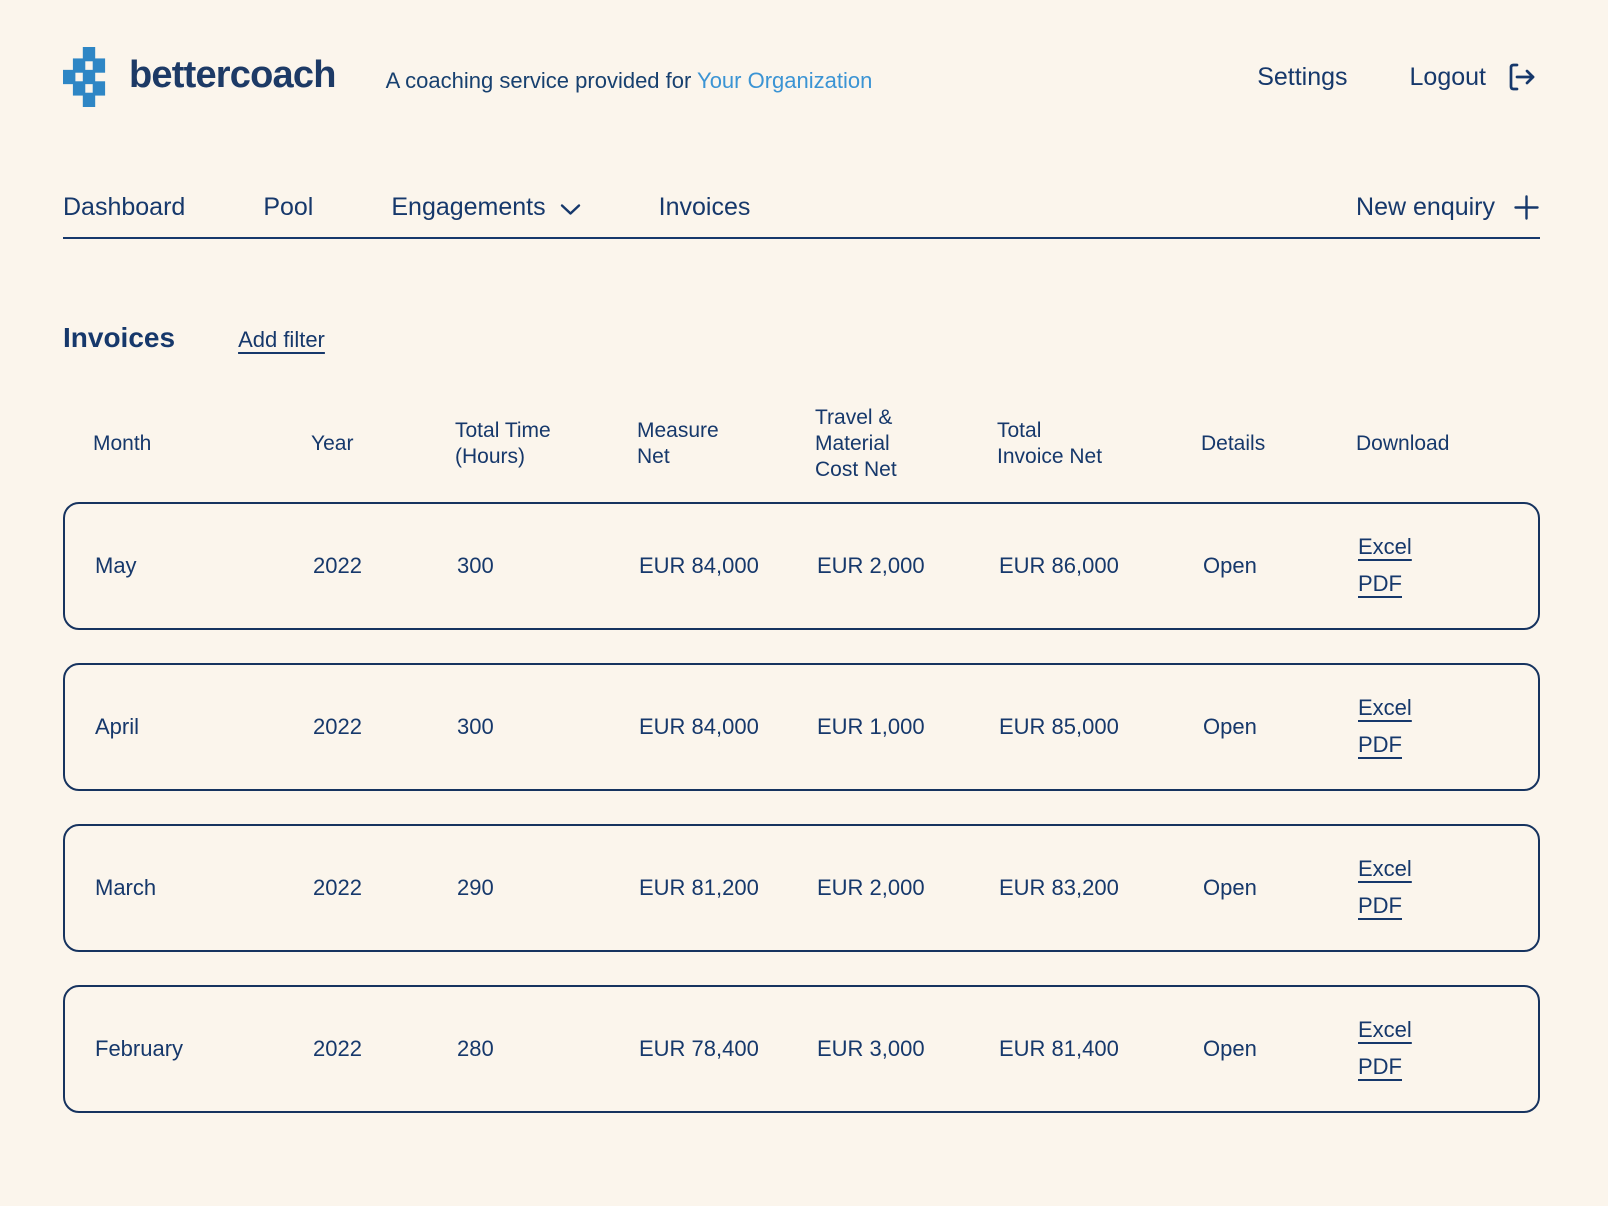 This screenshot has width=1608, height=1206. What do you see at coordinates (570, 207) in the screenshot?
I see `chevron-down-icon` at bounding box center [570, 207].